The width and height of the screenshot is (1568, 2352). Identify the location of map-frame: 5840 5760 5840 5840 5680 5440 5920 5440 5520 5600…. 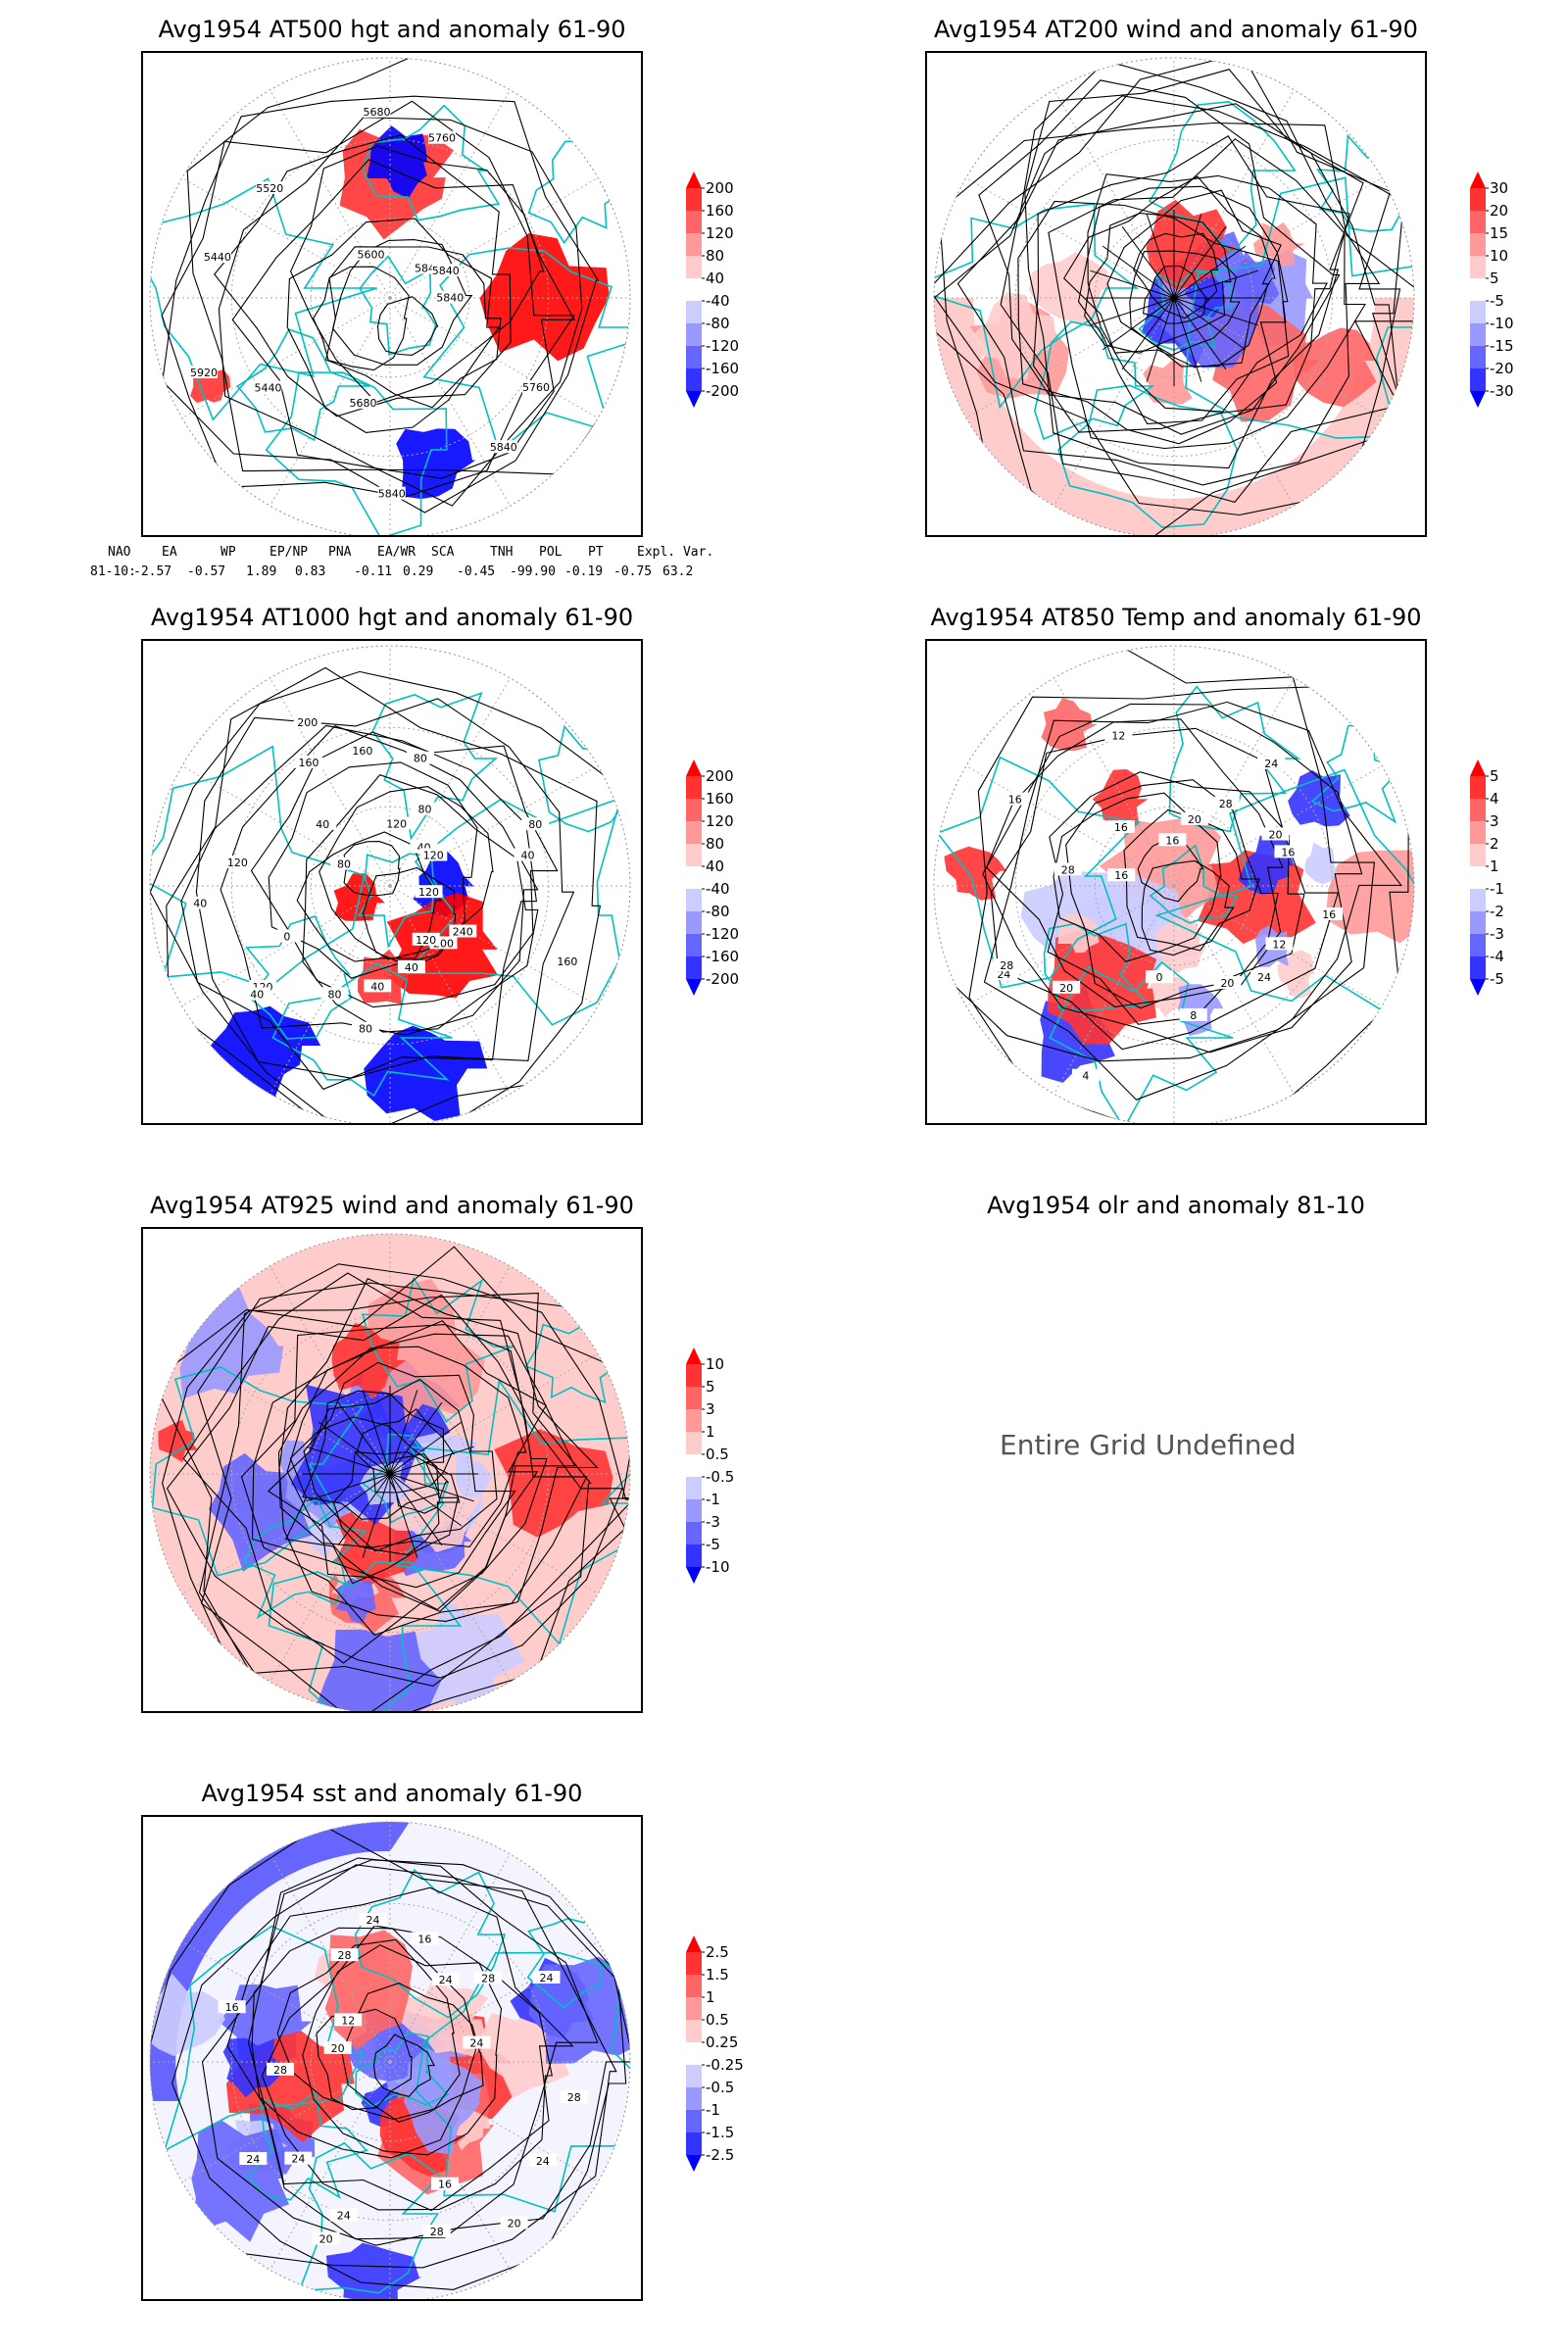
(392, 294).